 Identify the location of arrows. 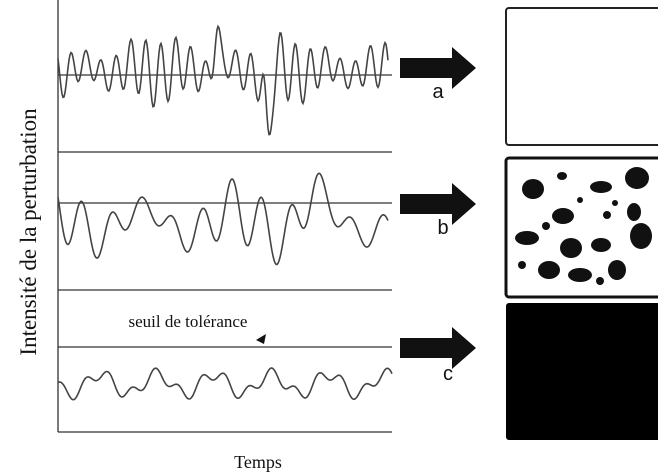
(438, 208).